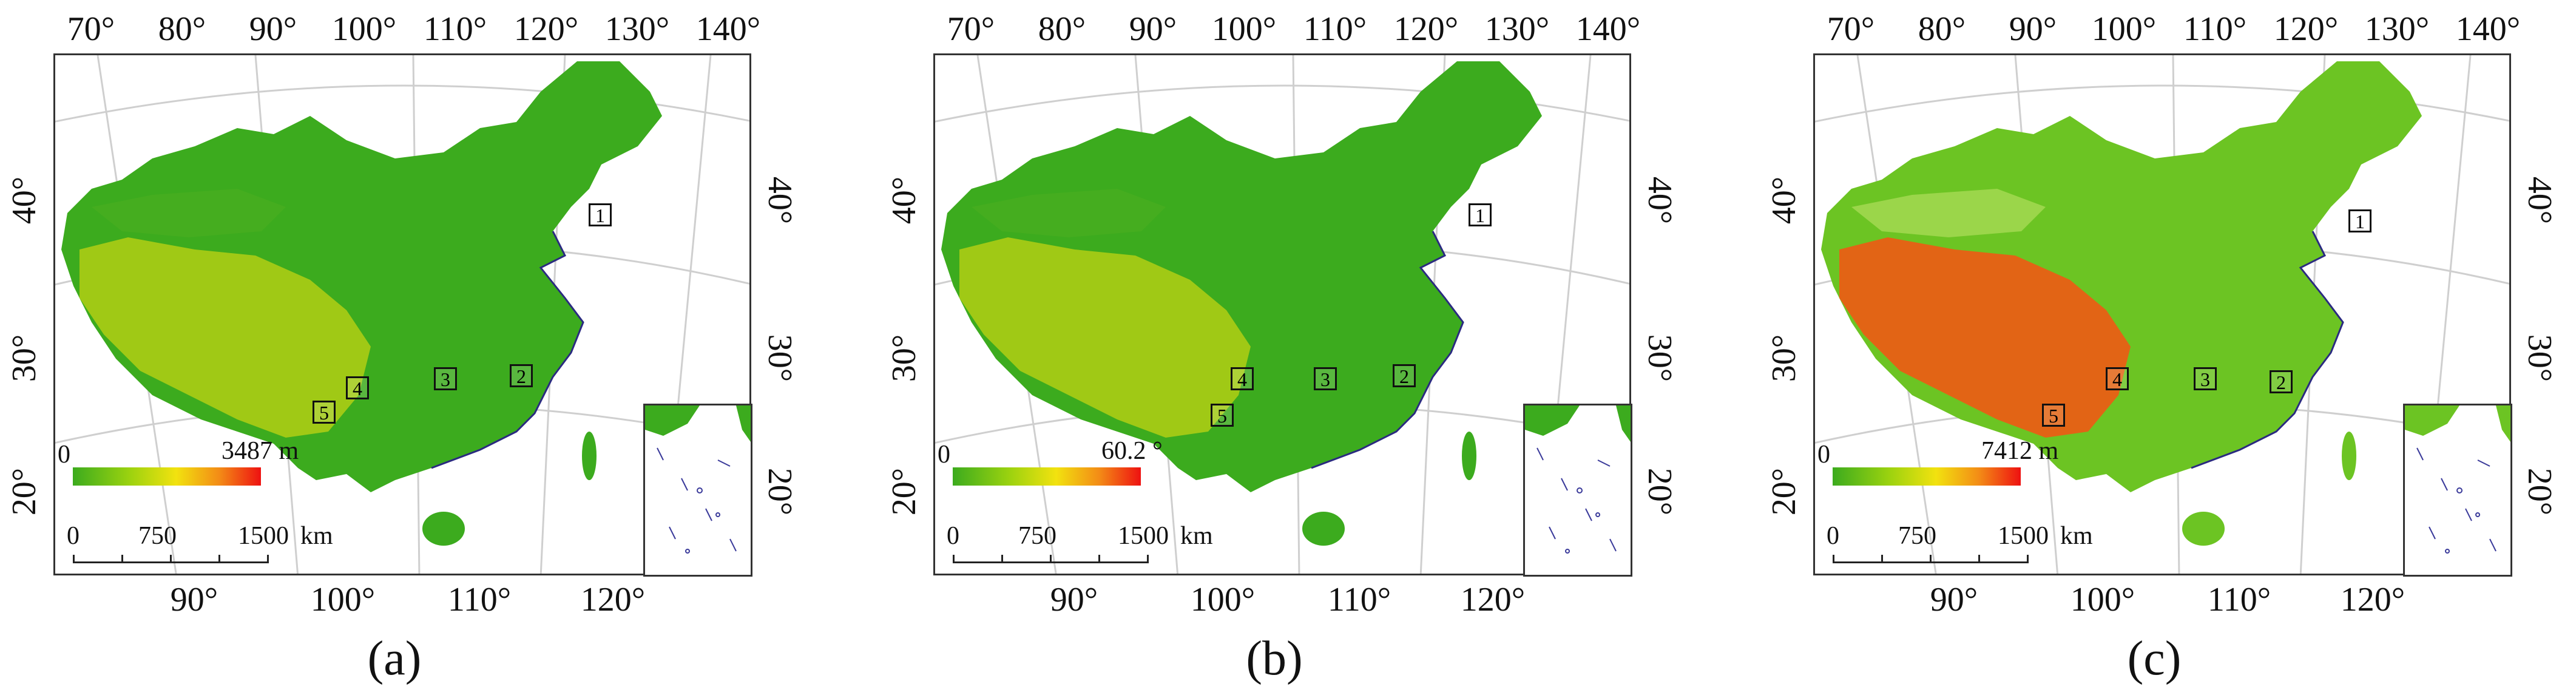  Describe the element at coordinates (260, 451) in the screenshot. I see `legend-max-label: 3487 m` at that location.